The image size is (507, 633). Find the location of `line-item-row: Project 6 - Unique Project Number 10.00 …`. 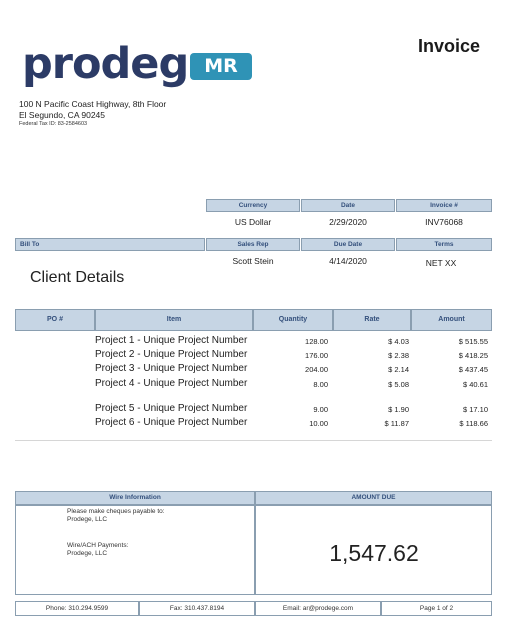

line-item-row: Project 6 - Unique Project Number 10.00 … is located at coordinates (253, 424).